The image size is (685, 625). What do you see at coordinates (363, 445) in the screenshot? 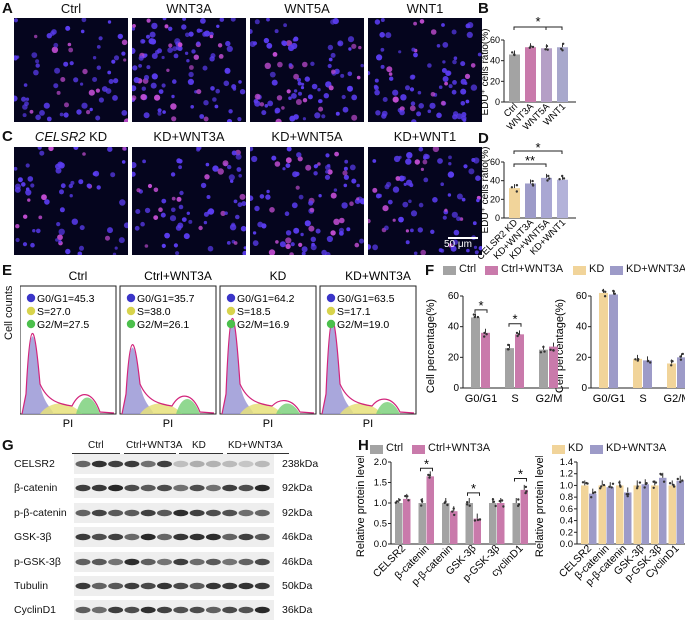
I see `panel-letter-h: H` at bounding box center [363, 445].